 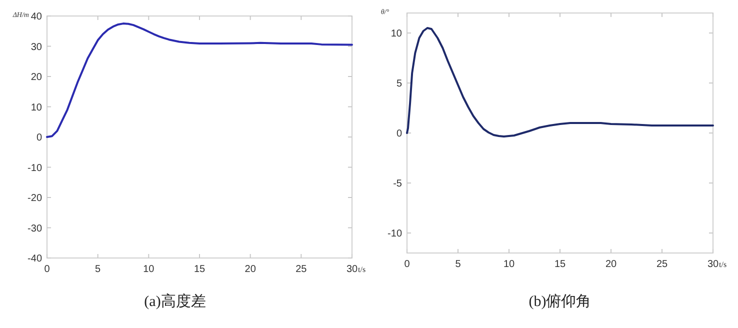 What do you see at coordinates (36, 17) in the screenshot?
I see `y-tick-label: 40` at bounding box center [36, 17].